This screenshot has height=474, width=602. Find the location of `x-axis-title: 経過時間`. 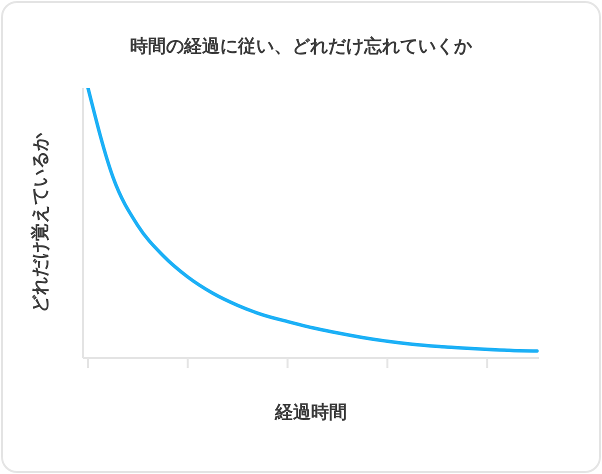

x-axis-title: 経過時間 is located at coordinates (311, 412).